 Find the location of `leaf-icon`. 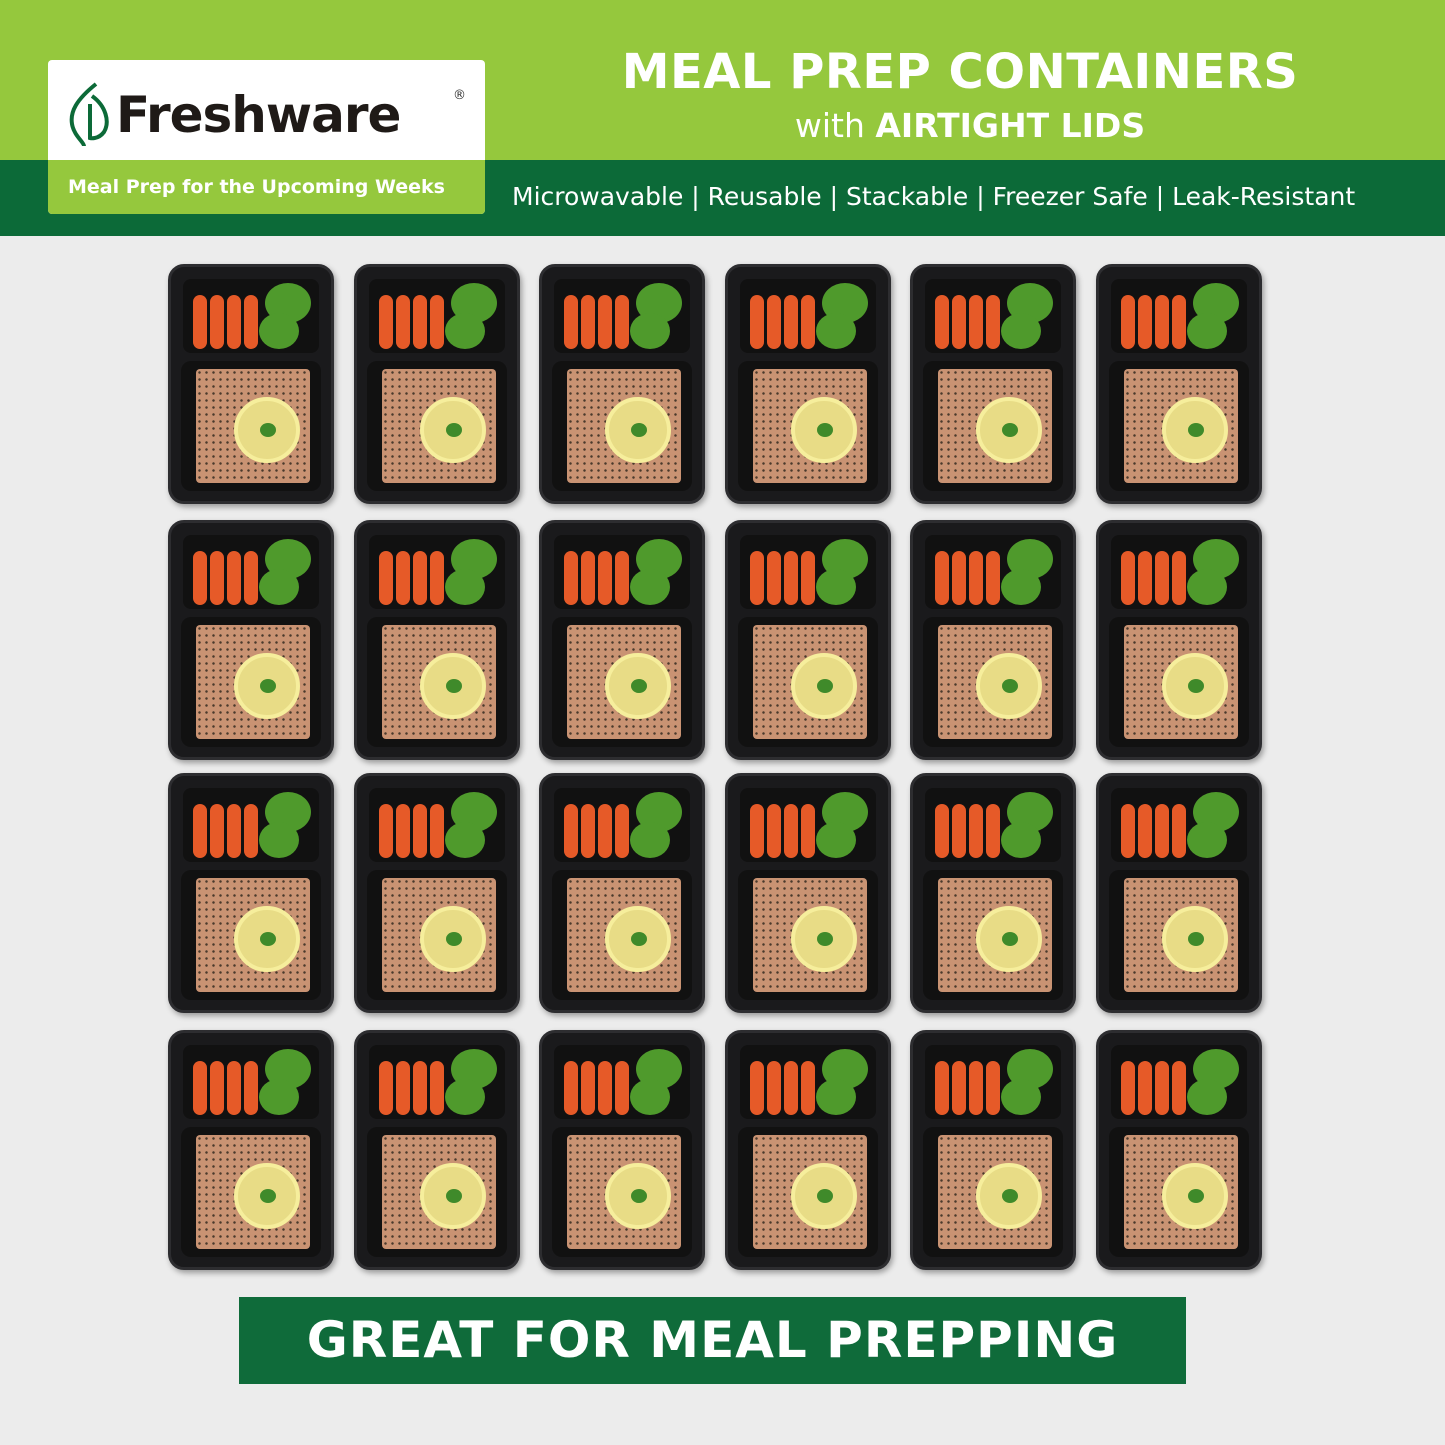

leaf-icon is located at coordinates (89, 114).